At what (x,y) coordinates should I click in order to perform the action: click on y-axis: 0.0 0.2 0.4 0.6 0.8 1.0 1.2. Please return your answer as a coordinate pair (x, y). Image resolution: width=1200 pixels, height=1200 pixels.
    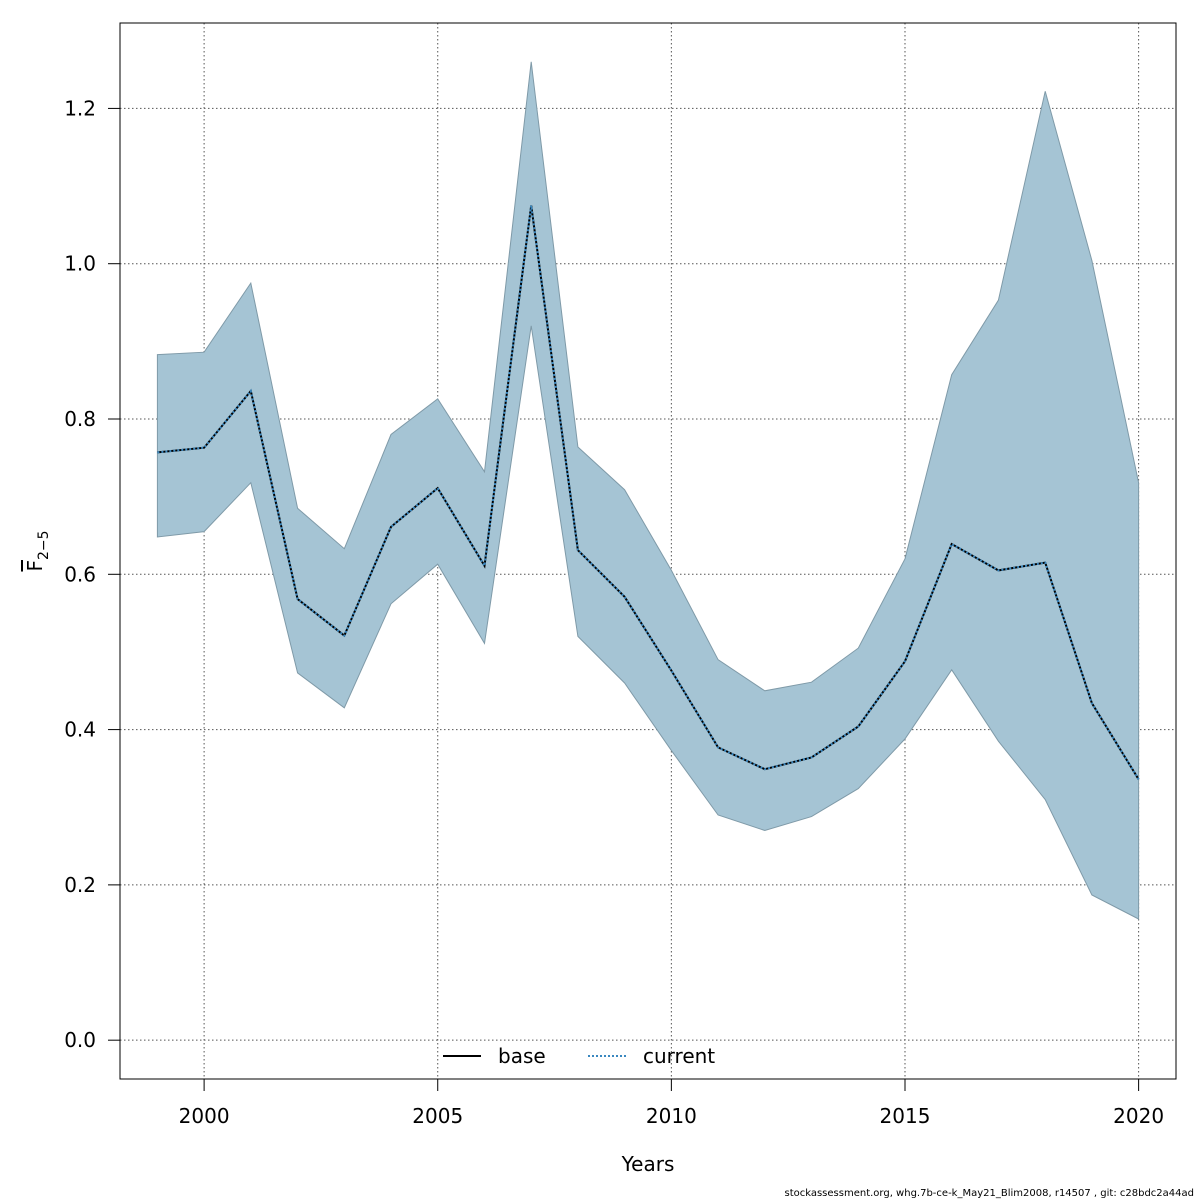
    Looking at the image, I should click on (92, 574).